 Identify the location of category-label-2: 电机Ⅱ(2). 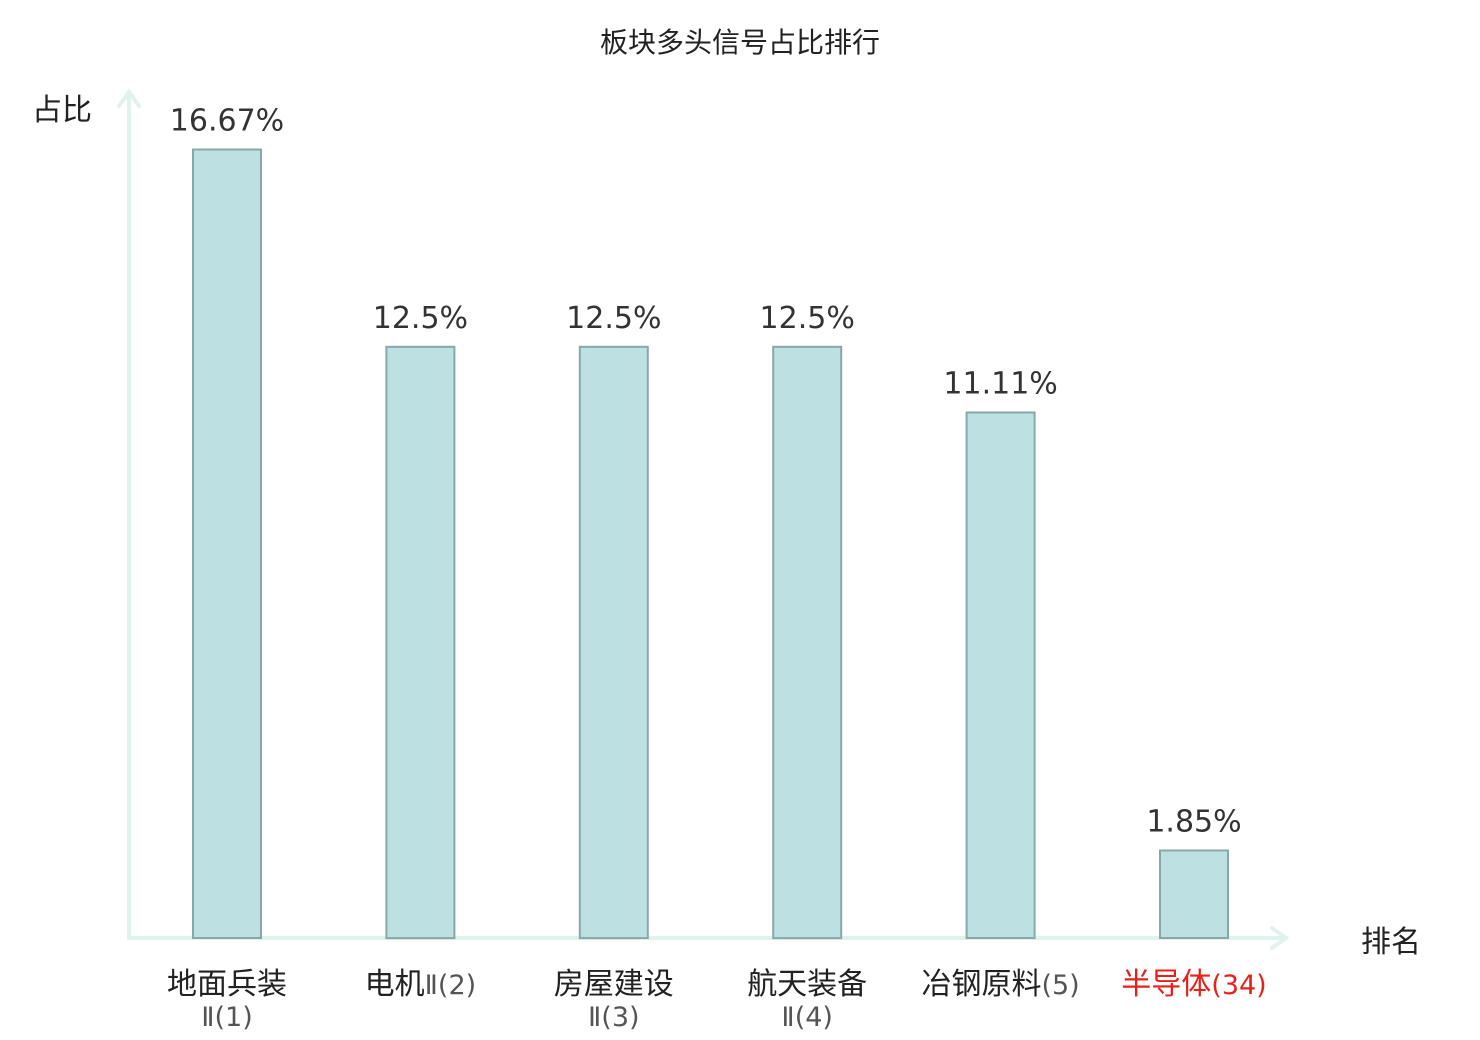
(421, 984).